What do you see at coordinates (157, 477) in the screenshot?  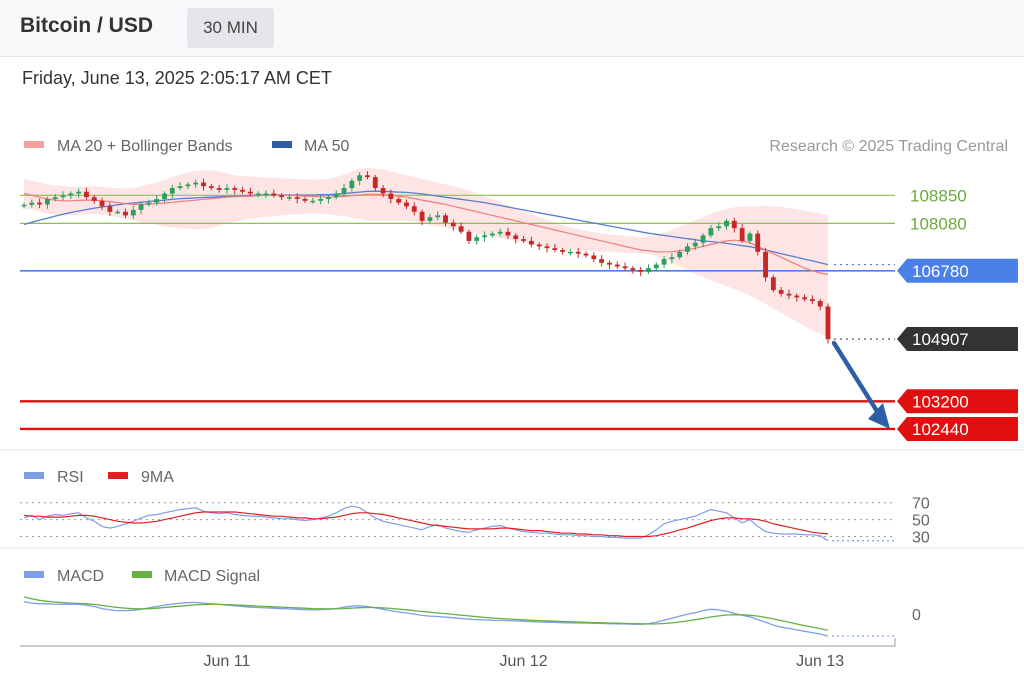 I see `legend-rsi-9ma: 9MA` at bounding box center [157, 477].